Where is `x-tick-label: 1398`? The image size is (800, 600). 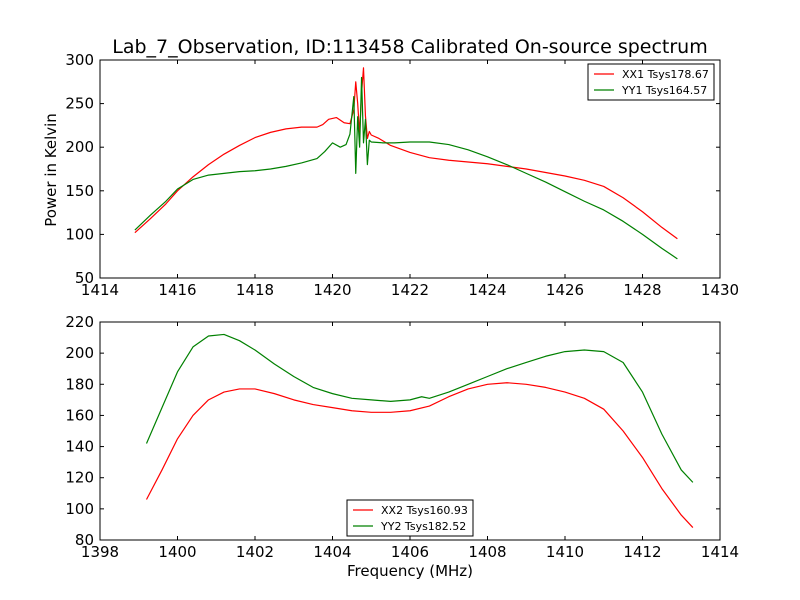 x-tick-label: 1398 is located at coordinates (100, 552).